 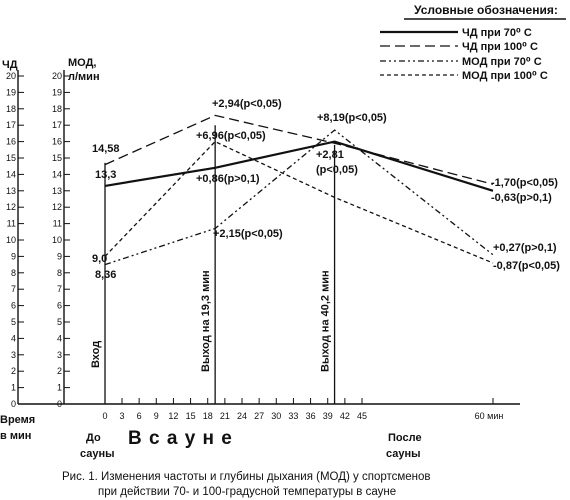 I want to click on phase-before-2: сауны, so click(x=97, y=454).